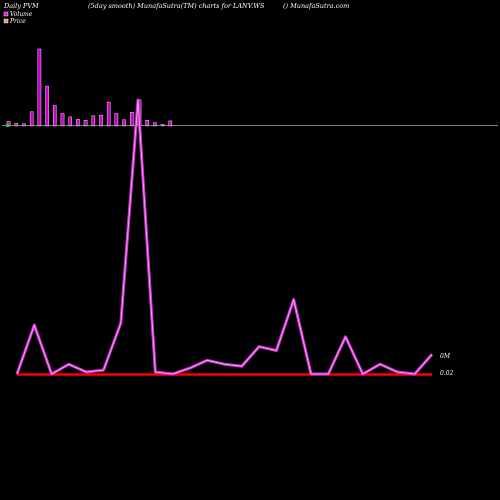  What do you see at coordinates (447, 373) in the screenshot?
I see `price-axis-label: 0.02` at bounding box center [447, 373].